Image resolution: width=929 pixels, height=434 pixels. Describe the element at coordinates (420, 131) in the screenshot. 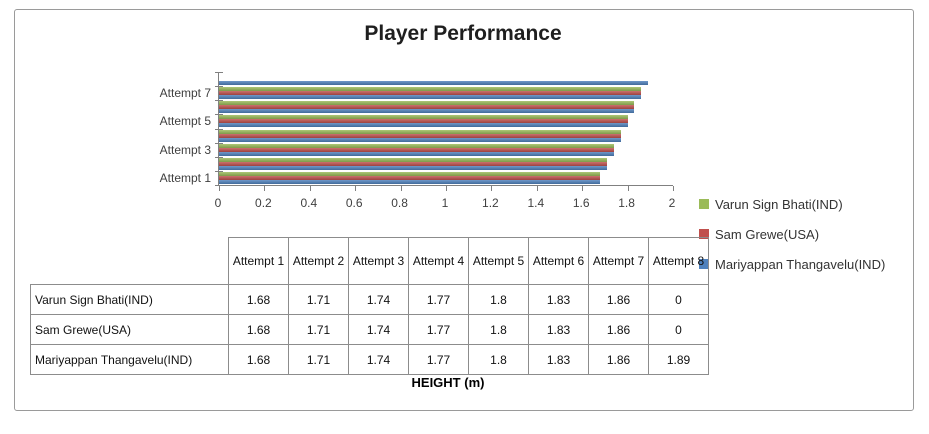

I see `bar-attempt-4-s0` at that location.